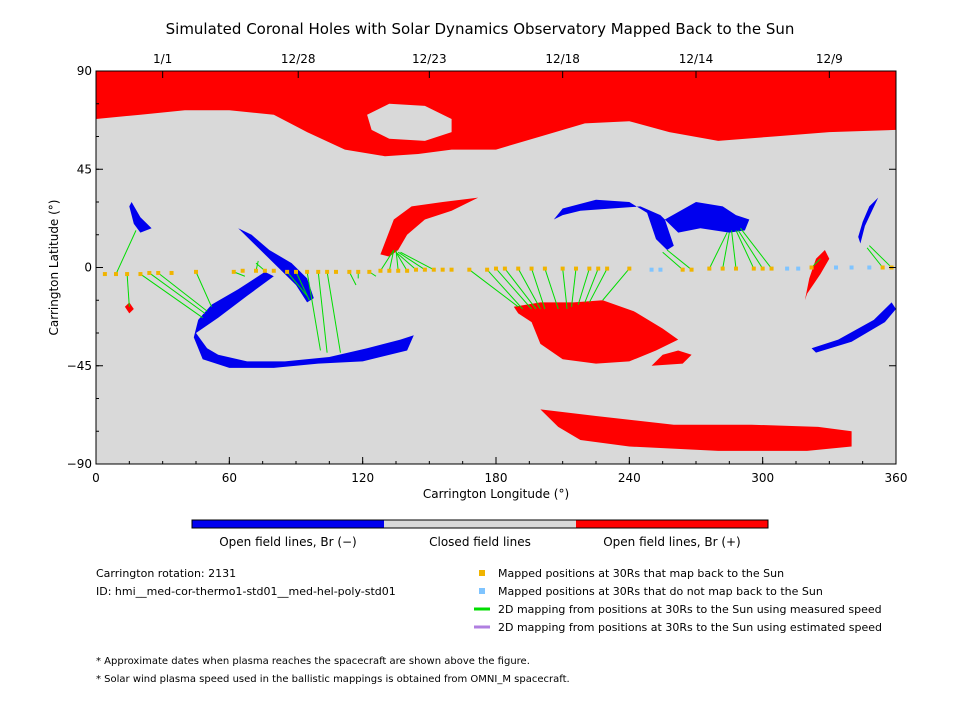 The image size is (960, 720). Describe the element at coordinates (896, 478) in the screenshot. I see `x-tick-label: 360` at that location.